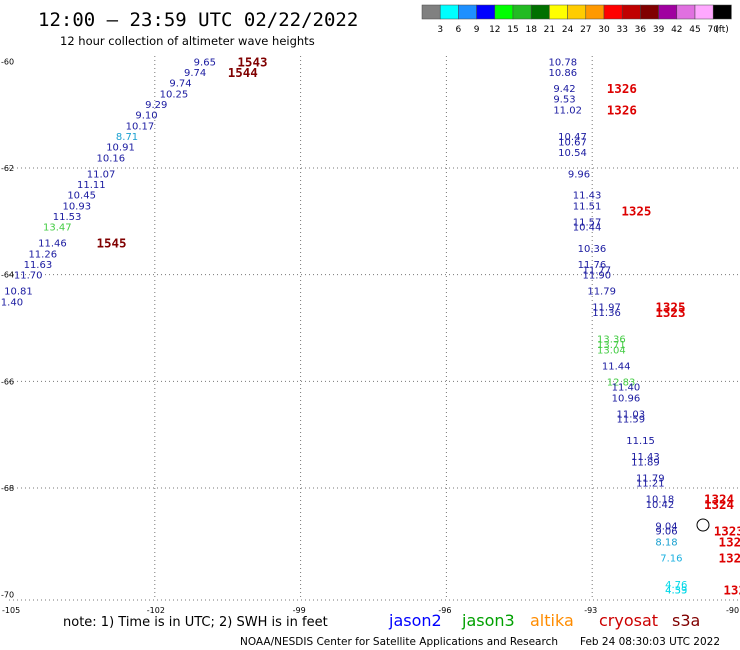  What do you see at coordinates (621, 30) in the screenshot?
I see `colorbar-label: 33` at bounding box center [621, 30].